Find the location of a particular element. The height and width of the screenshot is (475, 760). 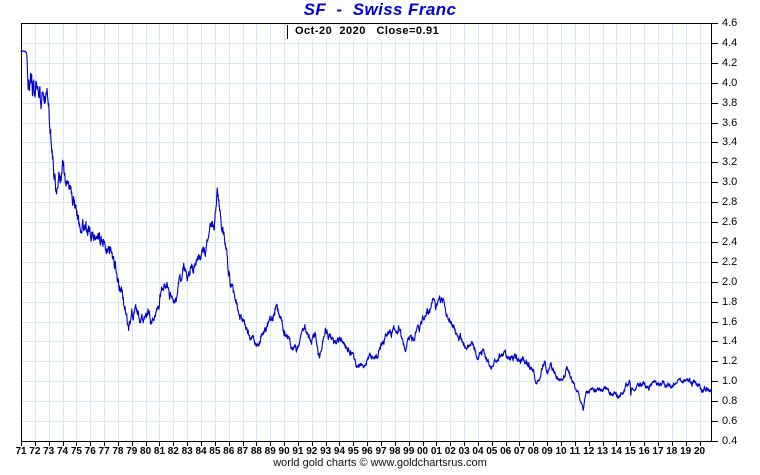

y-axis-label: 1.8 is located at coordinates (730, 301).